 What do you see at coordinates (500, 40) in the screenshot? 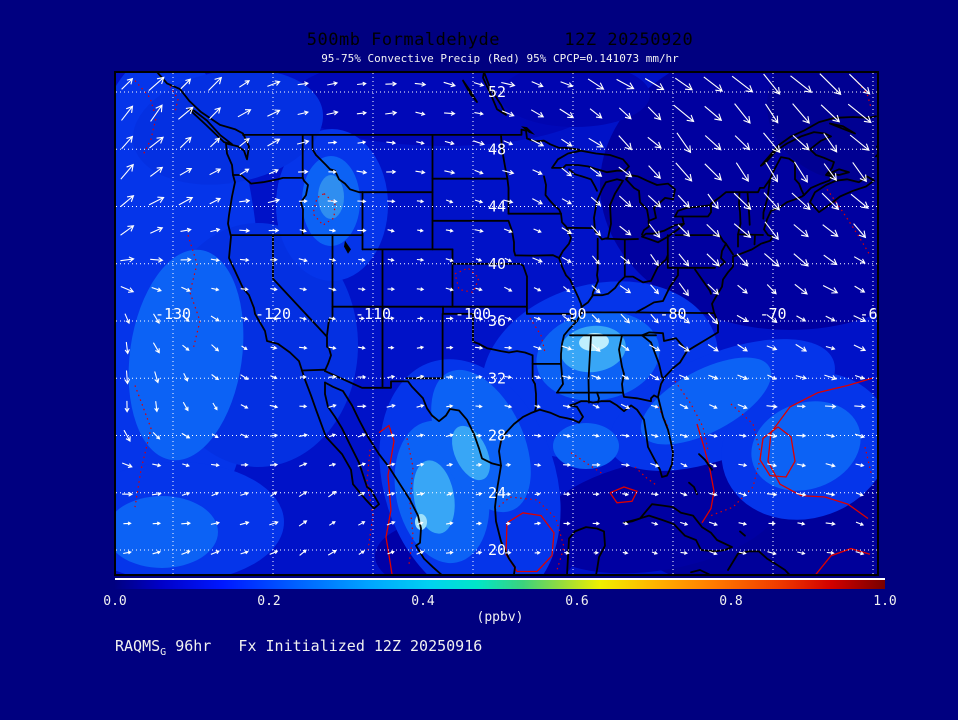
I see `page-title: 500mb Formaldehyde 12Z 20250920` at bounding box center [500, 40].